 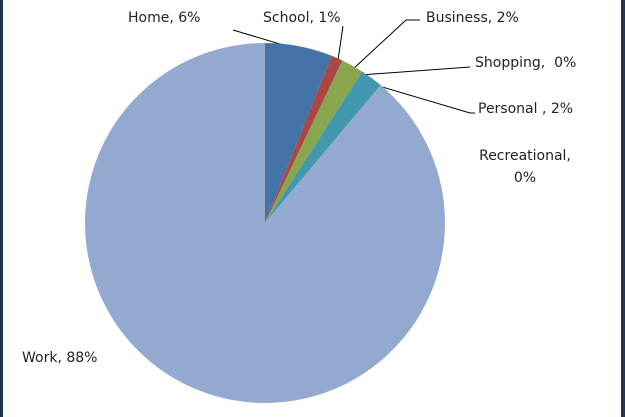 I want to click on data-label: Work, 88%, so click(x=59, y=358).